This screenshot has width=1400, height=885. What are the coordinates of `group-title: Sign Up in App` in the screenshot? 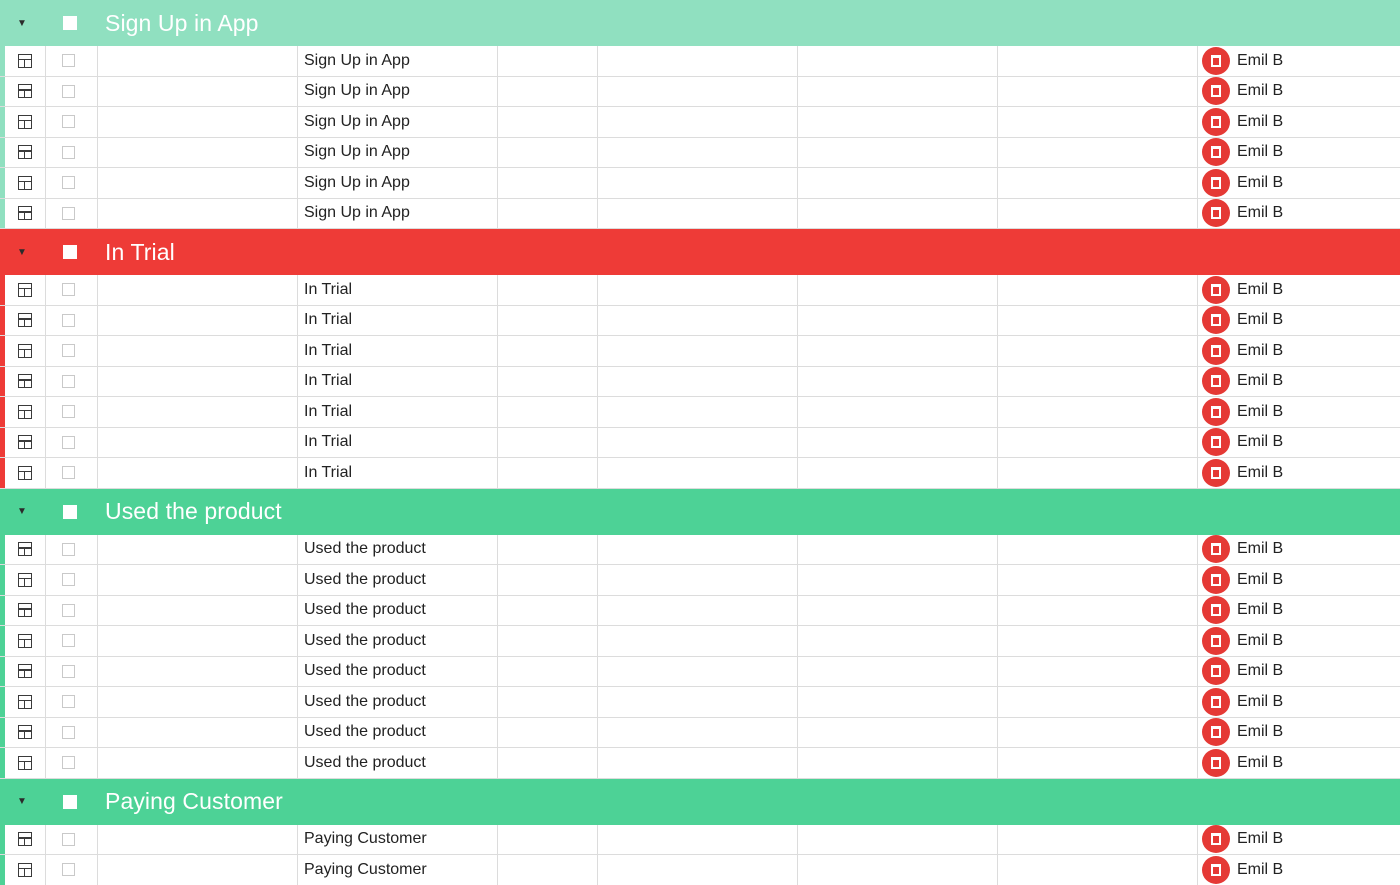 It's located at (182, 22).